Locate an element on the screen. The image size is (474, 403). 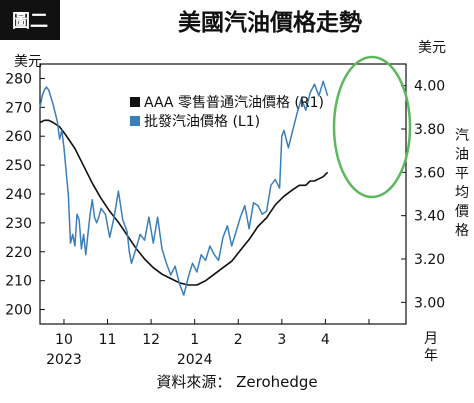
legend-label-retail: AAA 零售普通汽油價格 (R1) is located at coordinates (234, 102).